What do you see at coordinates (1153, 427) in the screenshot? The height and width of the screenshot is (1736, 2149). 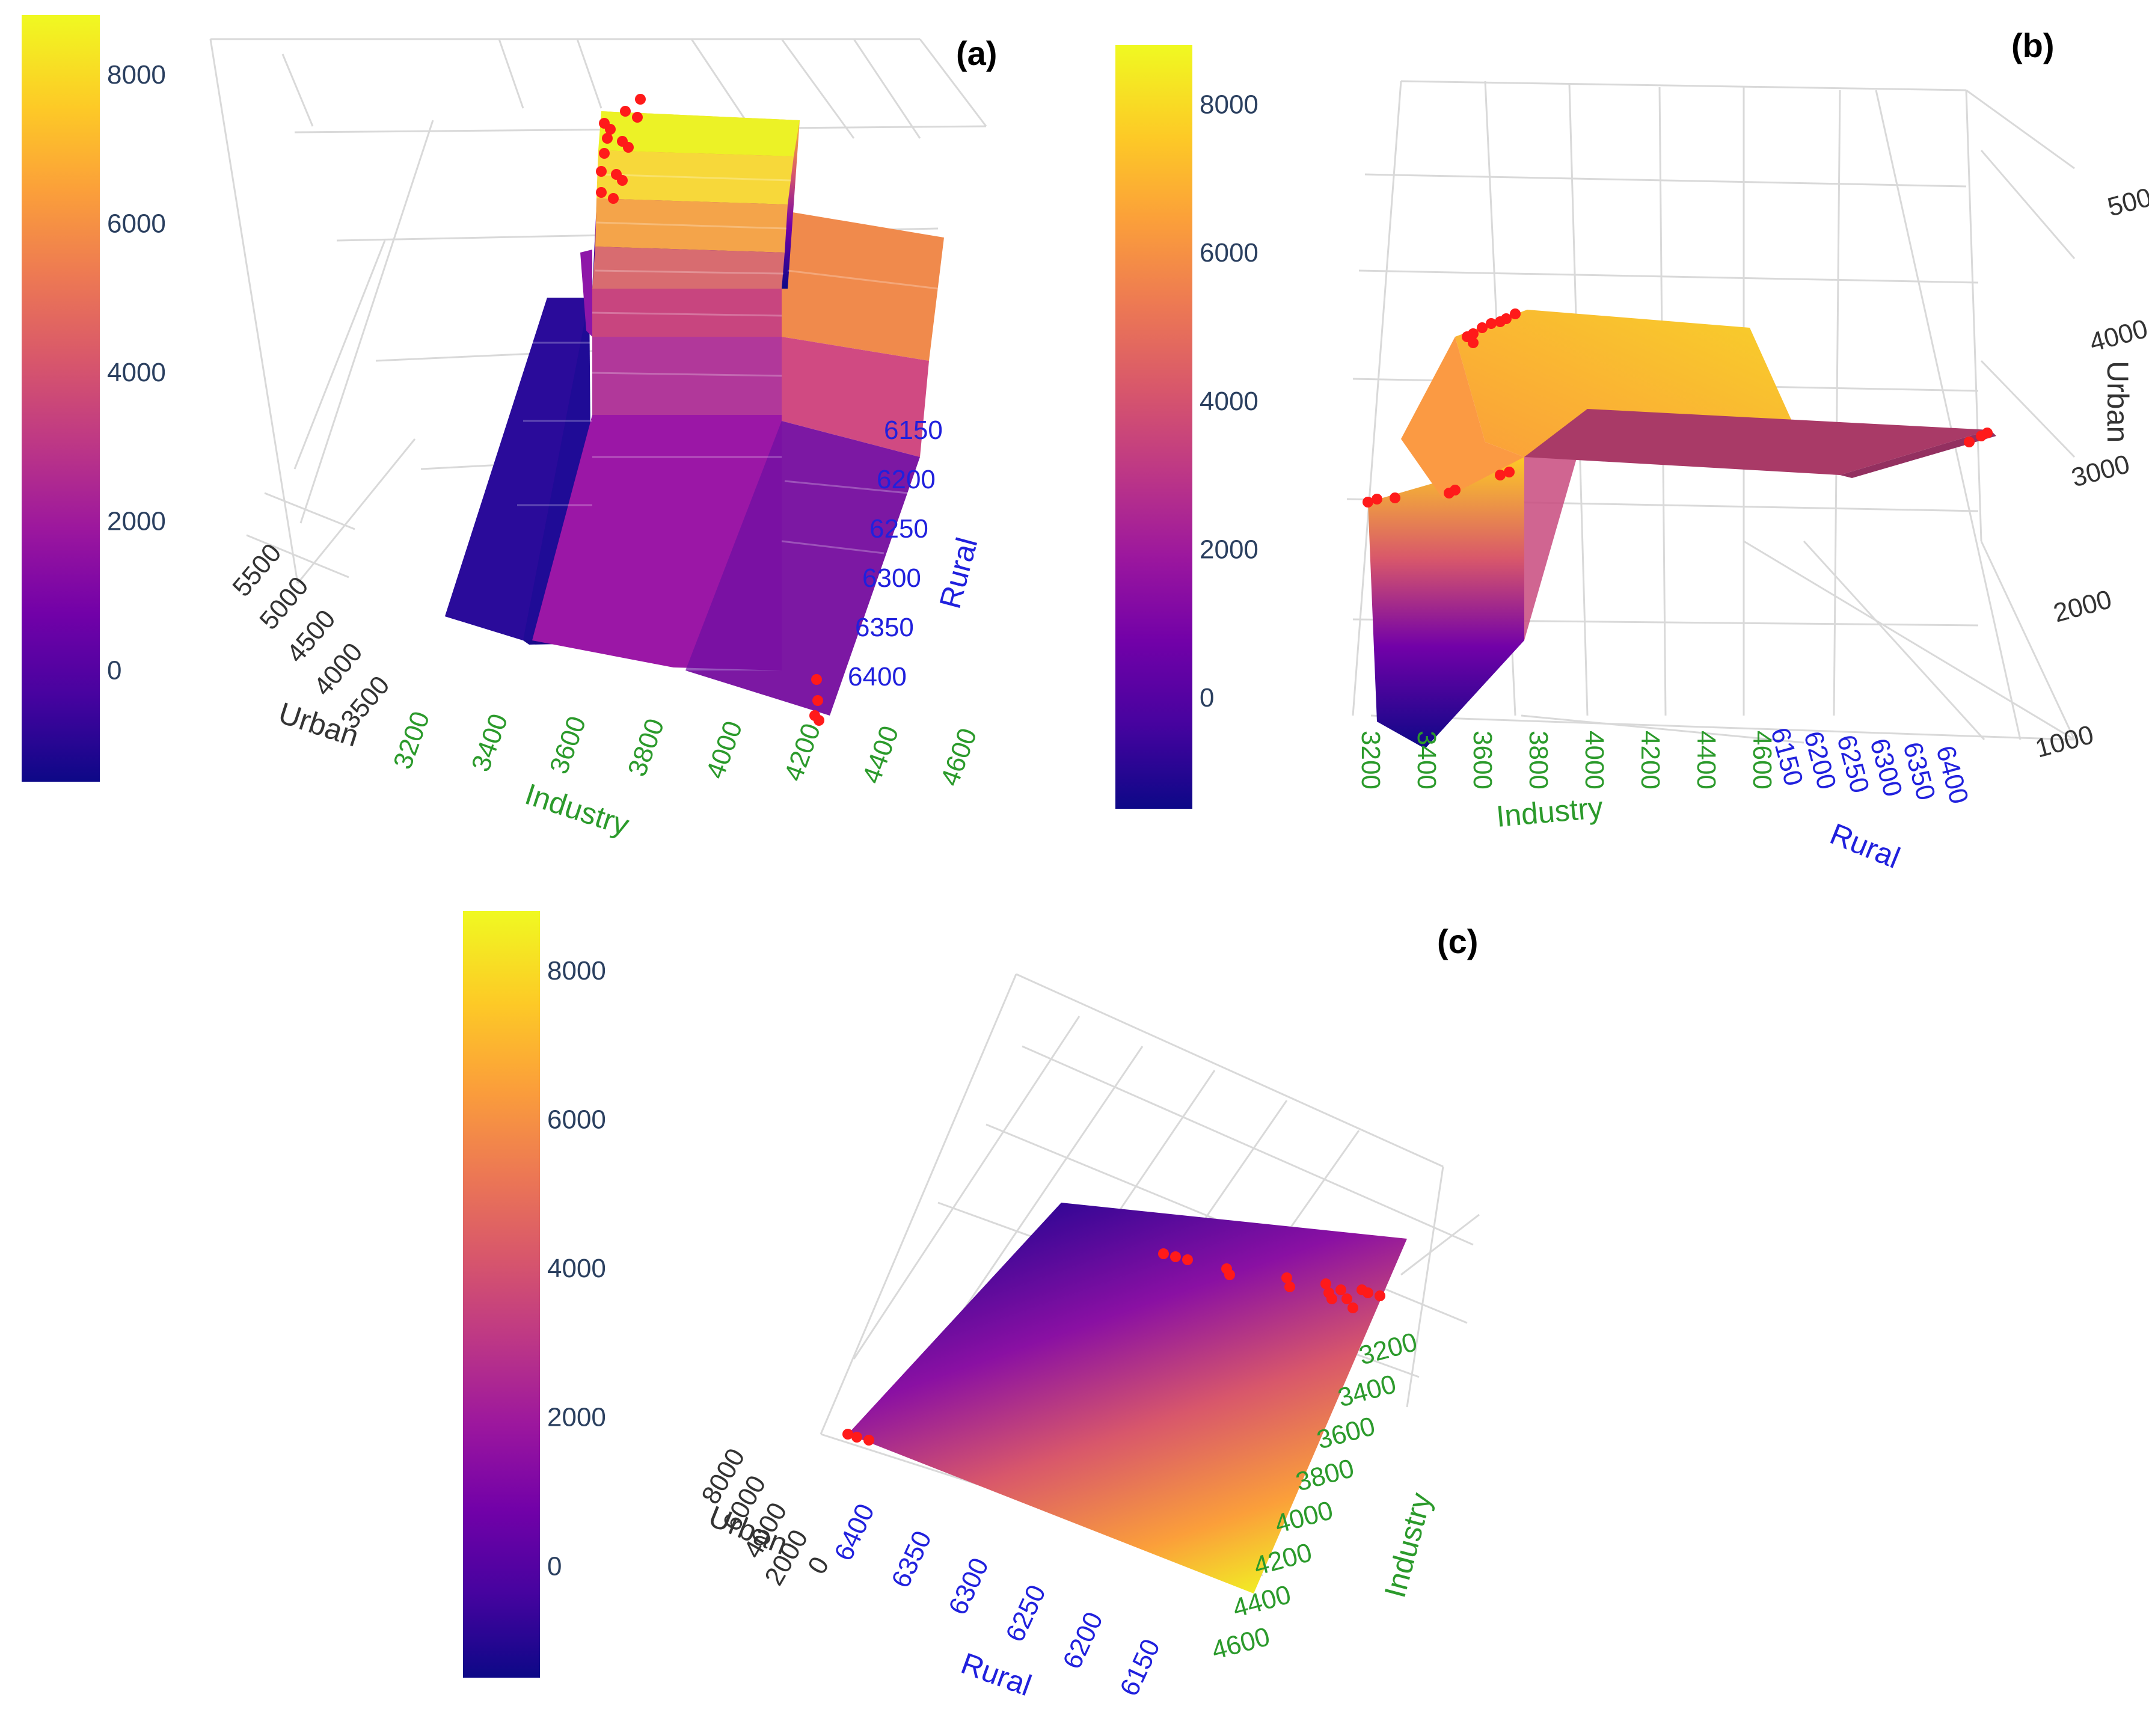 I see `colorbar-b` at bounding box center [1153, 427].